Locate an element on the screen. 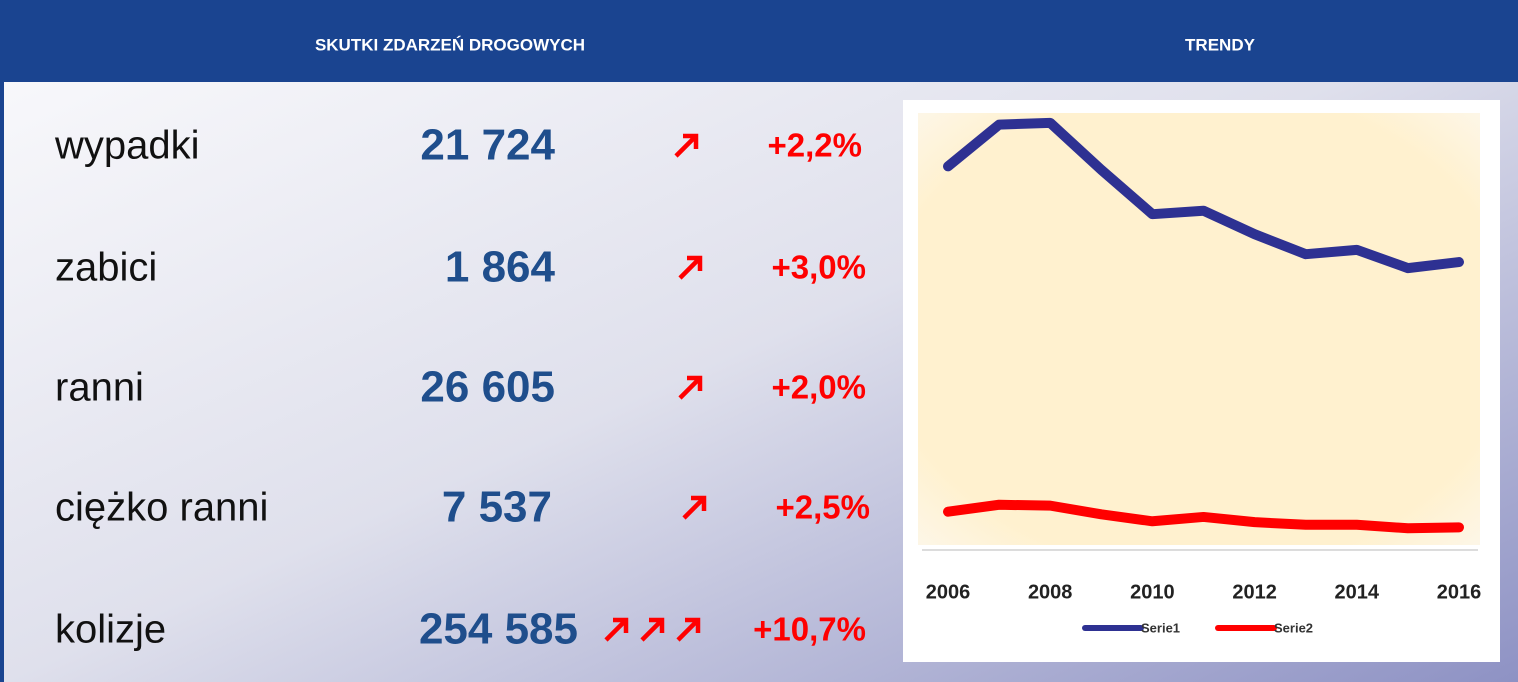 The width and height of the screenshot is (1518, 682). row-change: +10,7% is located at coordinates (809, 629).